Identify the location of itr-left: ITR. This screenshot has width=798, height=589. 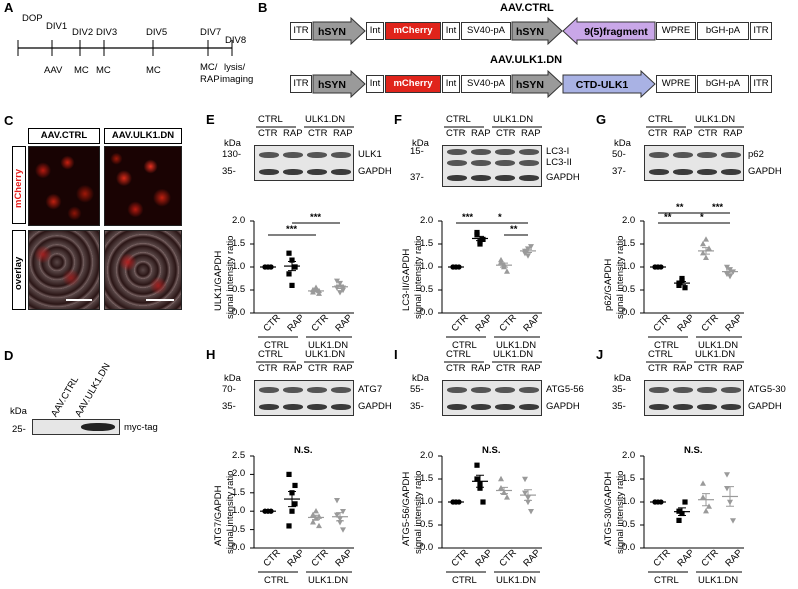
(301, 31).